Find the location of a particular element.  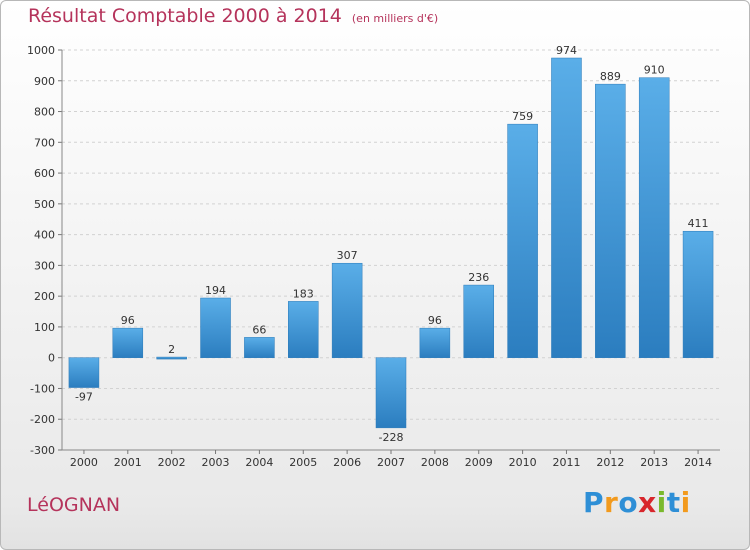

data-label: 759 is located at coordinates (522, 116).